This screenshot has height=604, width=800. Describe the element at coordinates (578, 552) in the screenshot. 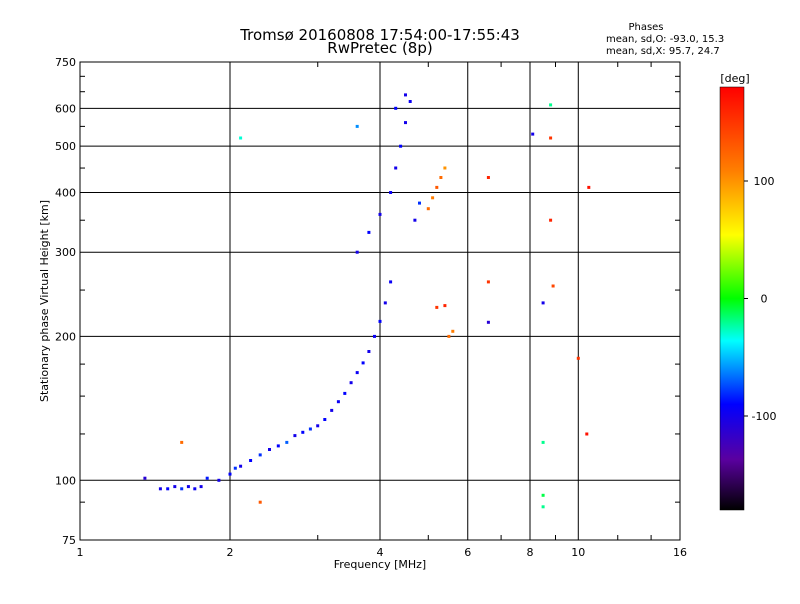

I see `x-tick-label: 10` at that location.